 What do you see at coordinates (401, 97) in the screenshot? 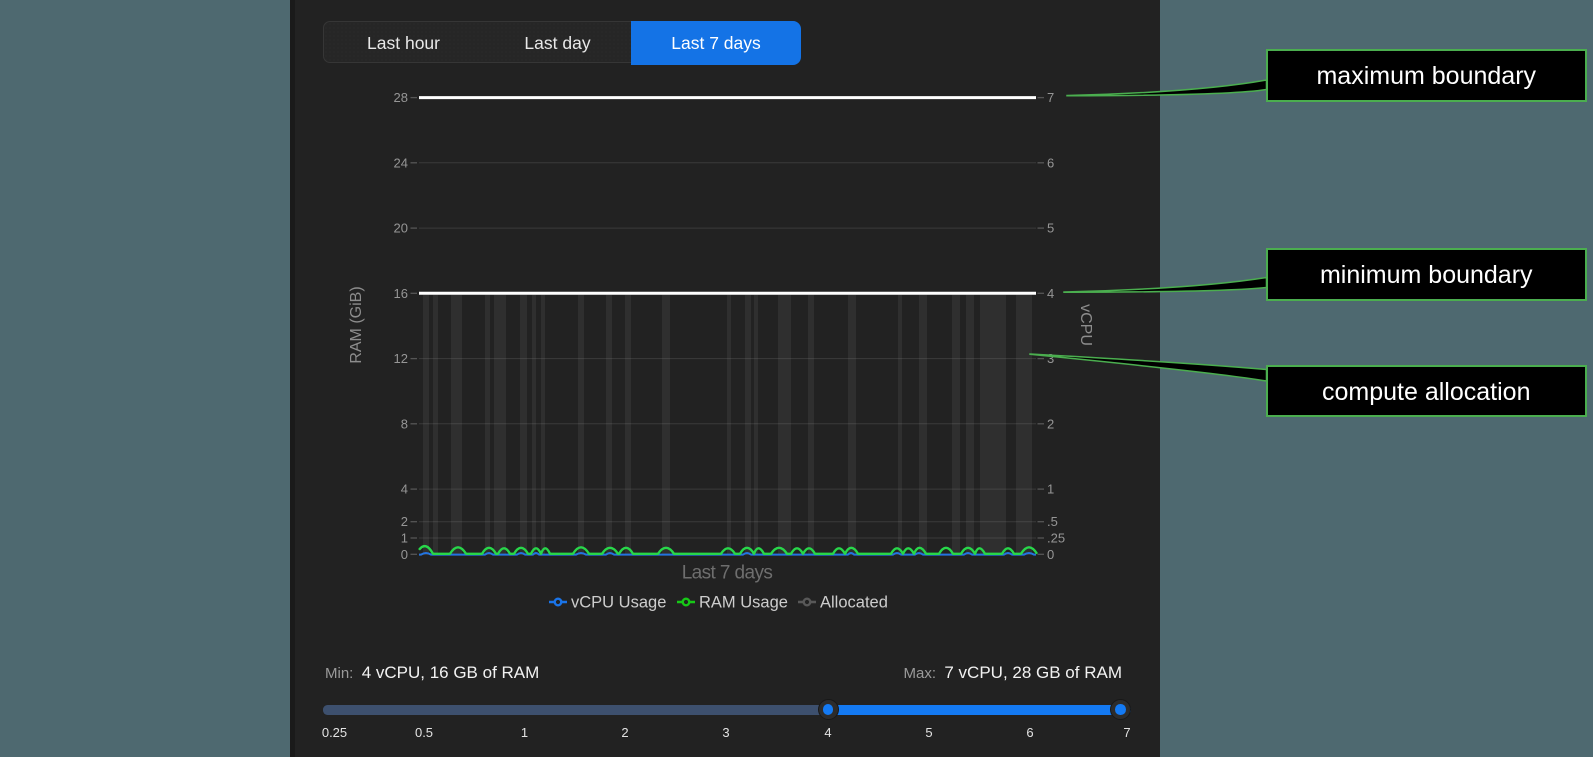
I see `svg-text: 28` at bounding box center [401, 97].